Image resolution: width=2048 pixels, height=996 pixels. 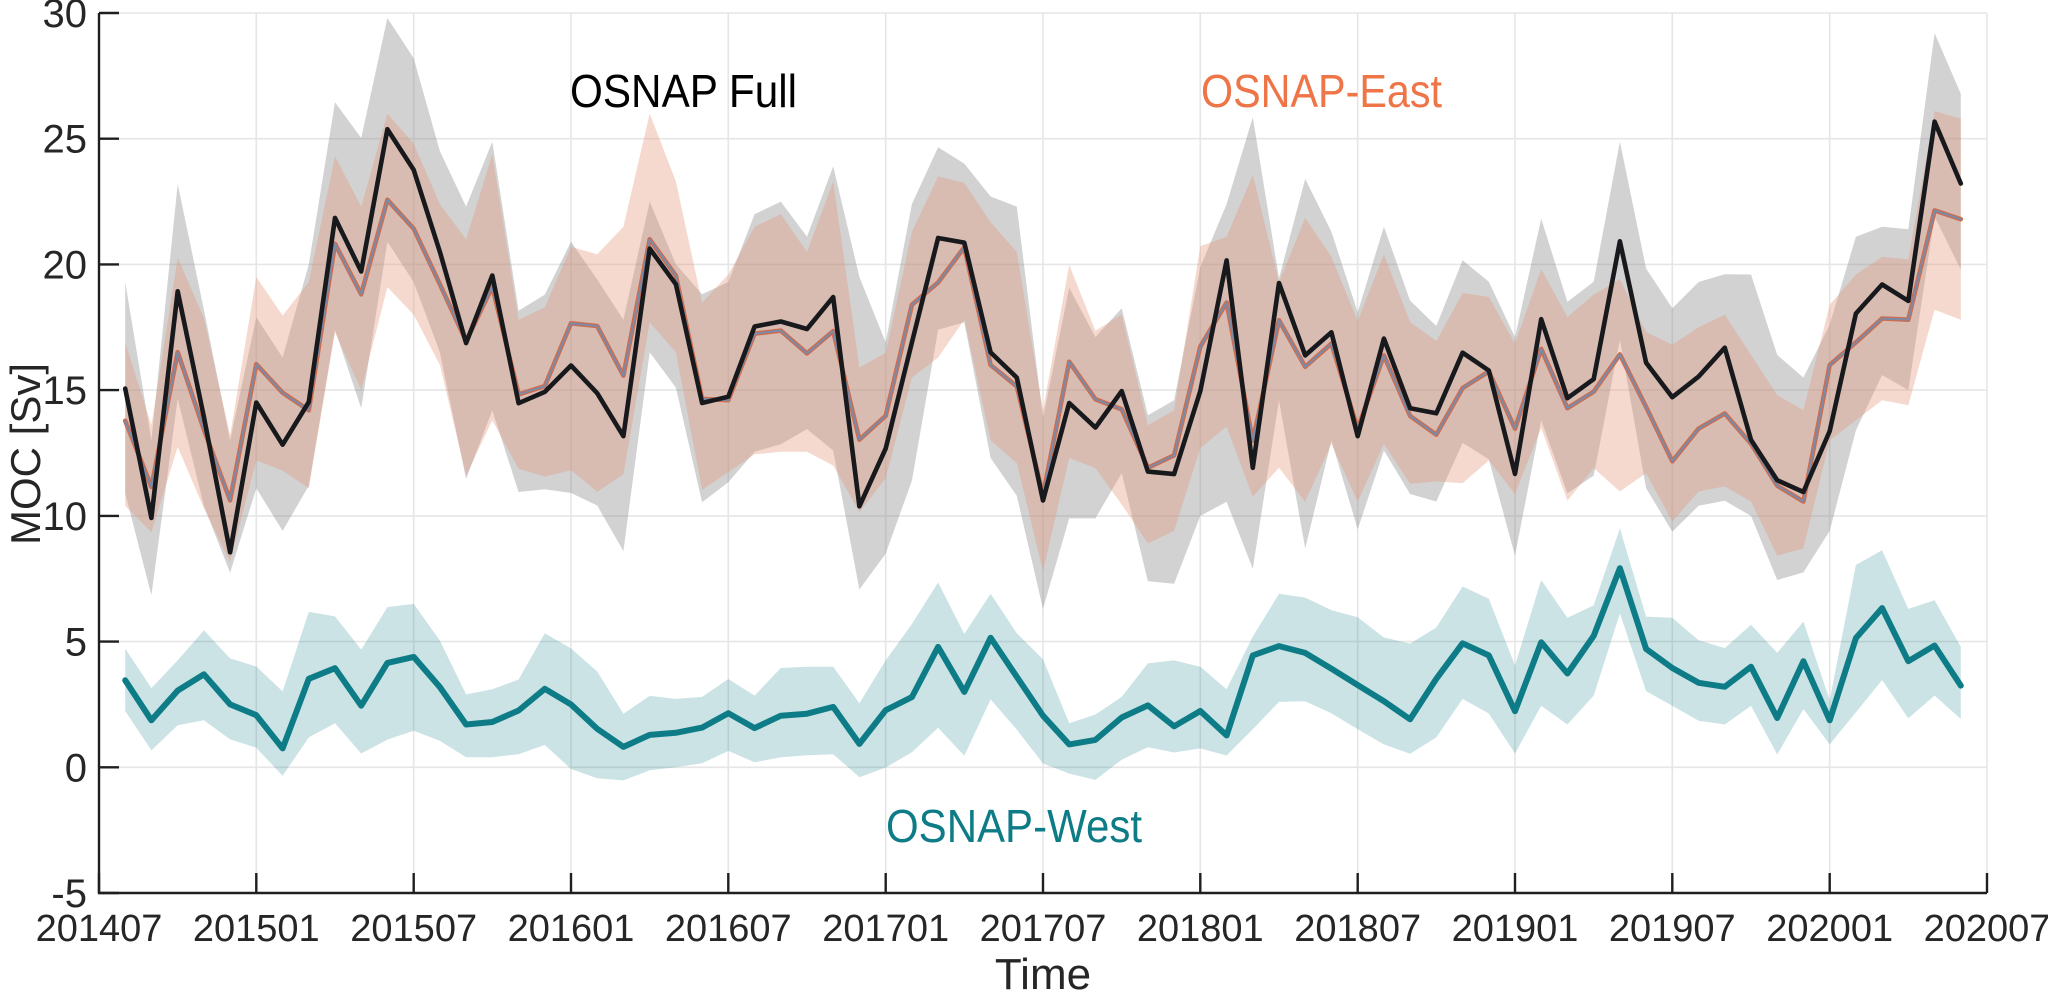 What do you see at coordinates (683, 91) in the screenshot?
I see `svg-text: OSNAP Full` at bounding box center [683, 91].